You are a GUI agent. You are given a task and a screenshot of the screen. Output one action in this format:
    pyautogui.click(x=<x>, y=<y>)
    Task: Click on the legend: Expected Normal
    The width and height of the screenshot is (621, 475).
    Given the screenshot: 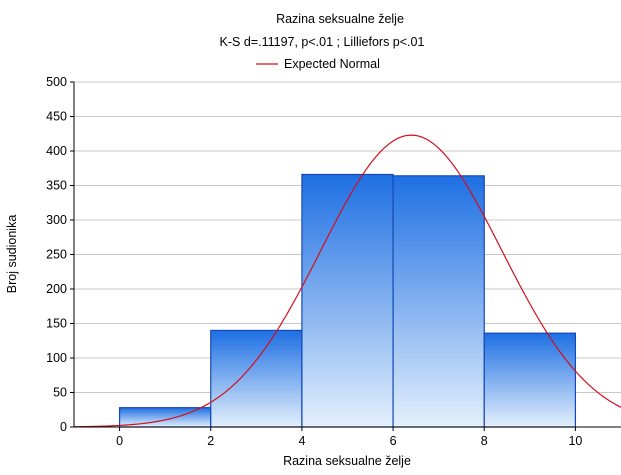 What is the action you would take?
    pyautogui.click(x=318, y=64)
    